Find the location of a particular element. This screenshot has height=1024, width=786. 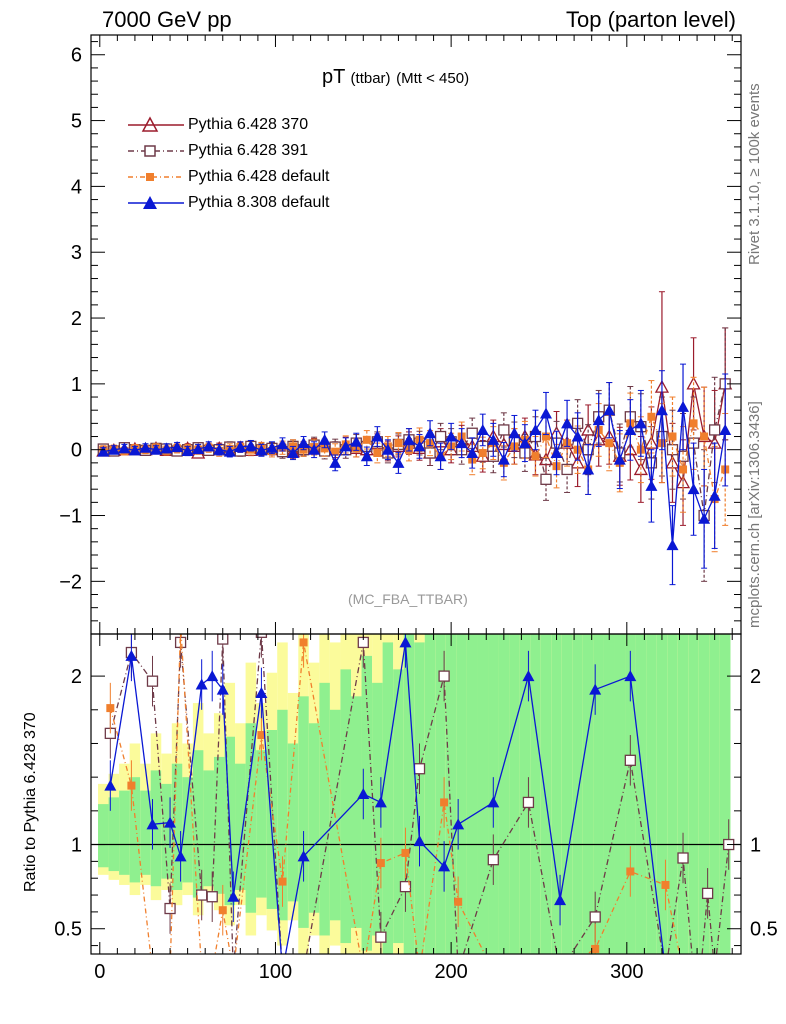

ratio-y-tick-label-right: 2 is located at coordinates (755, 677).